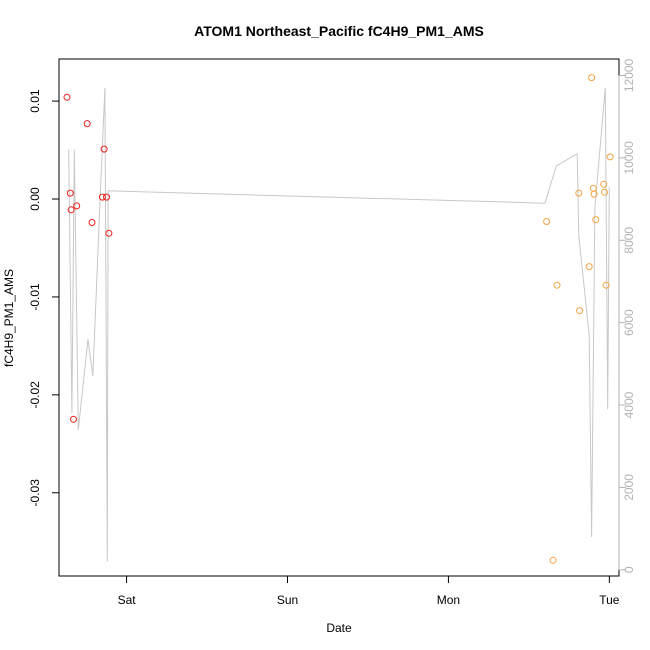  Describe the element at coordinates (35, 493) in the screenshot. I see `y-tick-label: -0.03` at that location.